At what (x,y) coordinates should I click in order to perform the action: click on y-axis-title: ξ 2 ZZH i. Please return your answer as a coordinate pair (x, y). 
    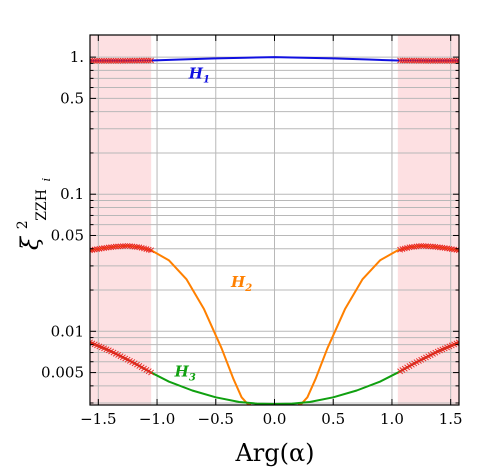
    Looking at the image, I should click on (29, 214).